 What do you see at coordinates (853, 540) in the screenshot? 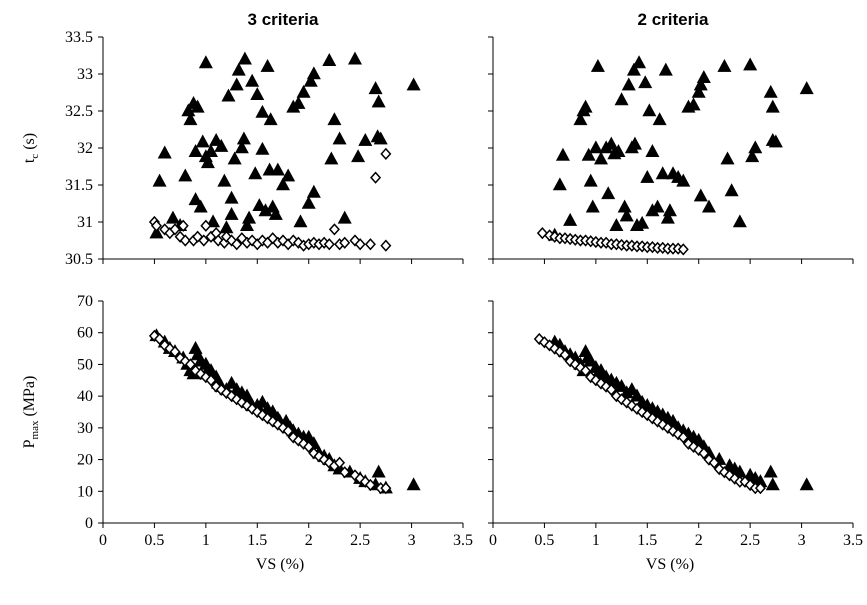
I see `x-tick-label: 3.5` at bounding box center [853, 540].